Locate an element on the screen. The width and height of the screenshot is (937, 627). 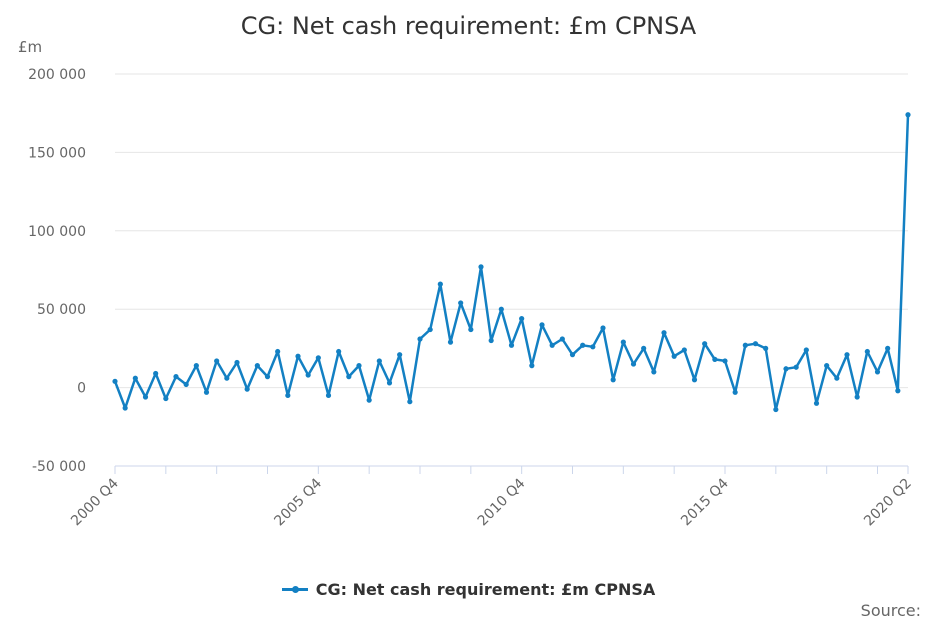
legend-label: CG: Net cash requirement: £m CPNSA is located at coordinates (485, 589).